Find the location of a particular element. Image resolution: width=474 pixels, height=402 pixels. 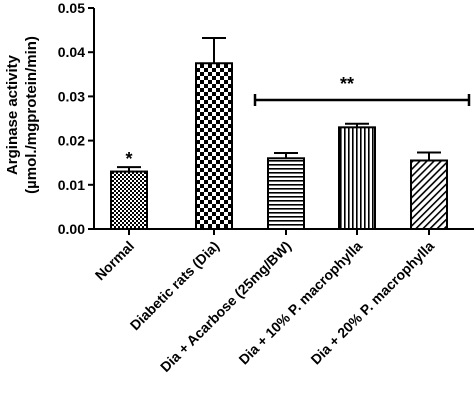

y-axis-label-unit: (µmol./mgprotein/min) is located at coordinates (31, 115).